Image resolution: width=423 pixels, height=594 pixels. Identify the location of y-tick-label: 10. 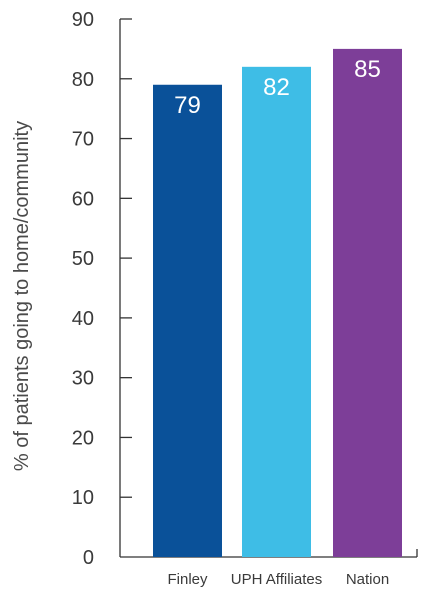
(83, 498).